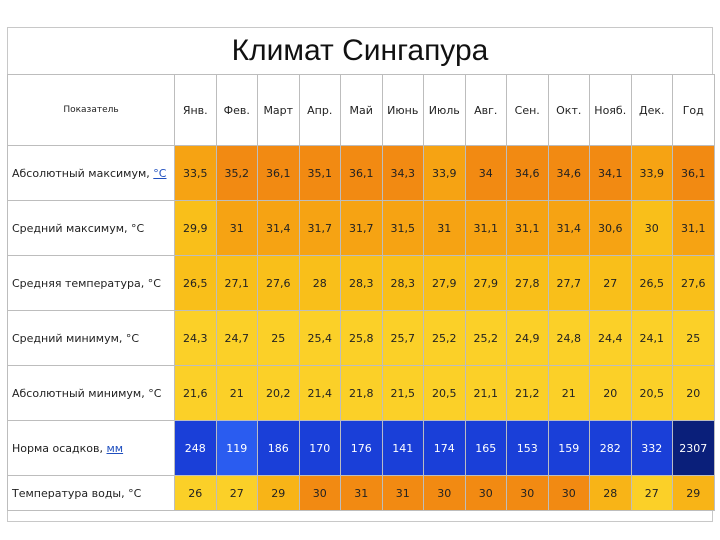 This screenshot has width=720, height=540. I want to click on row-label: Абсолютный минимум, °C, so click(91, 393).